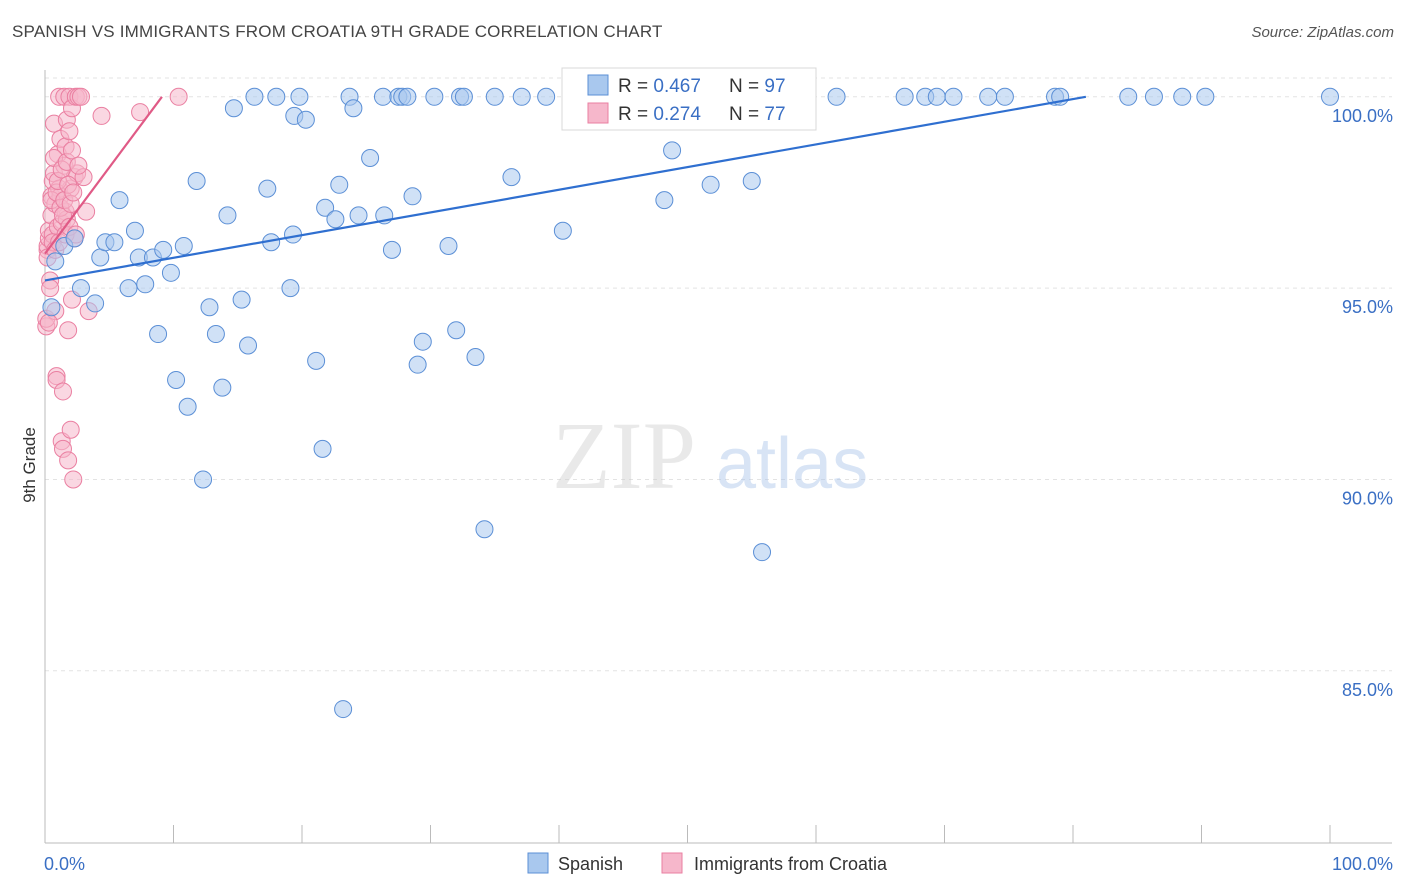 This screenshot has width=1406, height=892. What do you see at coordinates (672, 863) in the screenshot?
I see `legend-swatch-croatia` at bounding box center [672, 863].